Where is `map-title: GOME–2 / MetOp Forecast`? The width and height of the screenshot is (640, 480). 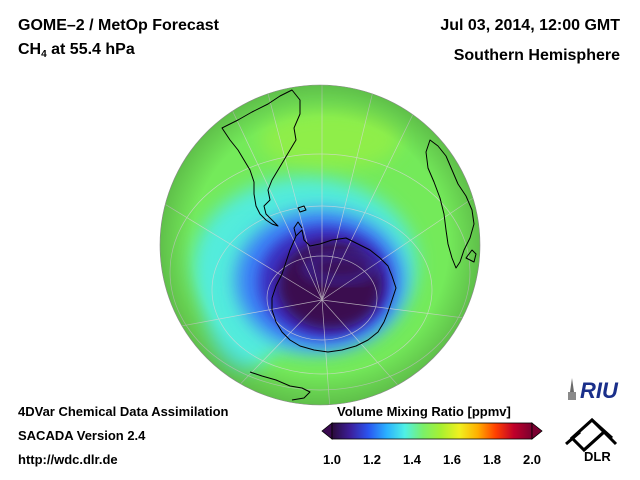 map-title: GOME–2 / MetOp Forecast is located at coordinates (118, 25).